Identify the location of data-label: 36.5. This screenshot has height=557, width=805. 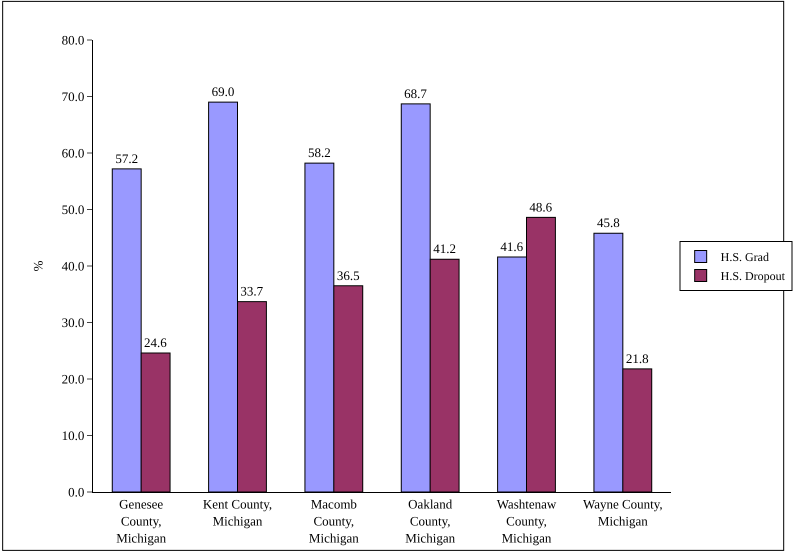
(348, 275).